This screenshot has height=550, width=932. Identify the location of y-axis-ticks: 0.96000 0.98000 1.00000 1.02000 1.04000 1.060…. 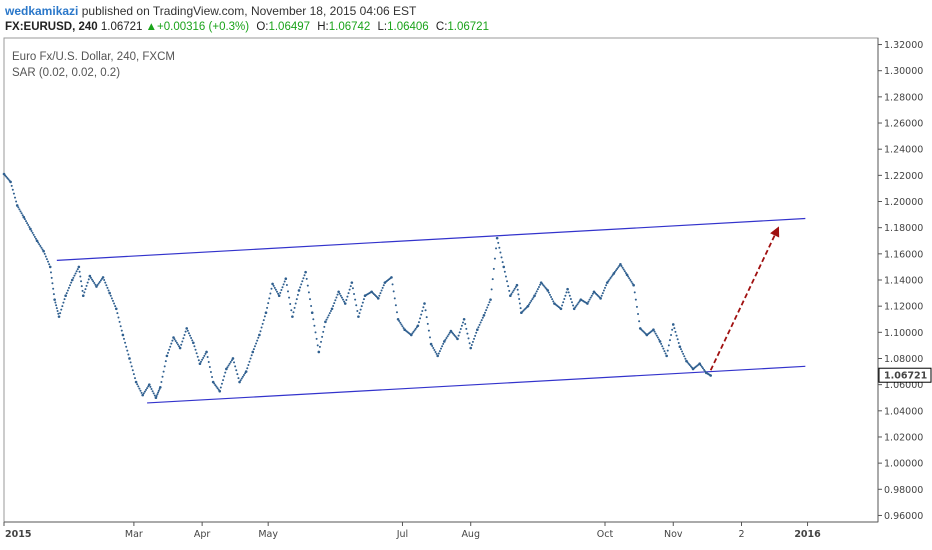
(900, 281).